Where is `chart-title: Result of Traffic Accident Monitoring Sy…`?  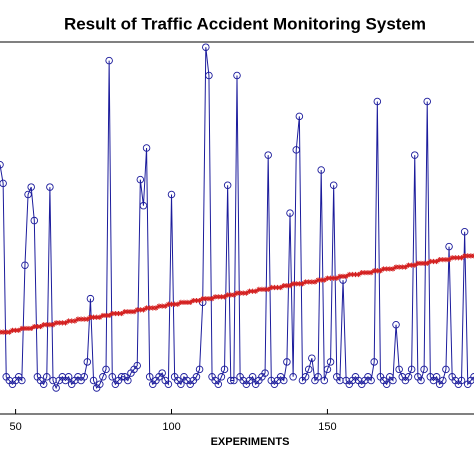 chart-title: Result of Traffic Accident Monitoring Sy… is located at coordinates (245, 23).